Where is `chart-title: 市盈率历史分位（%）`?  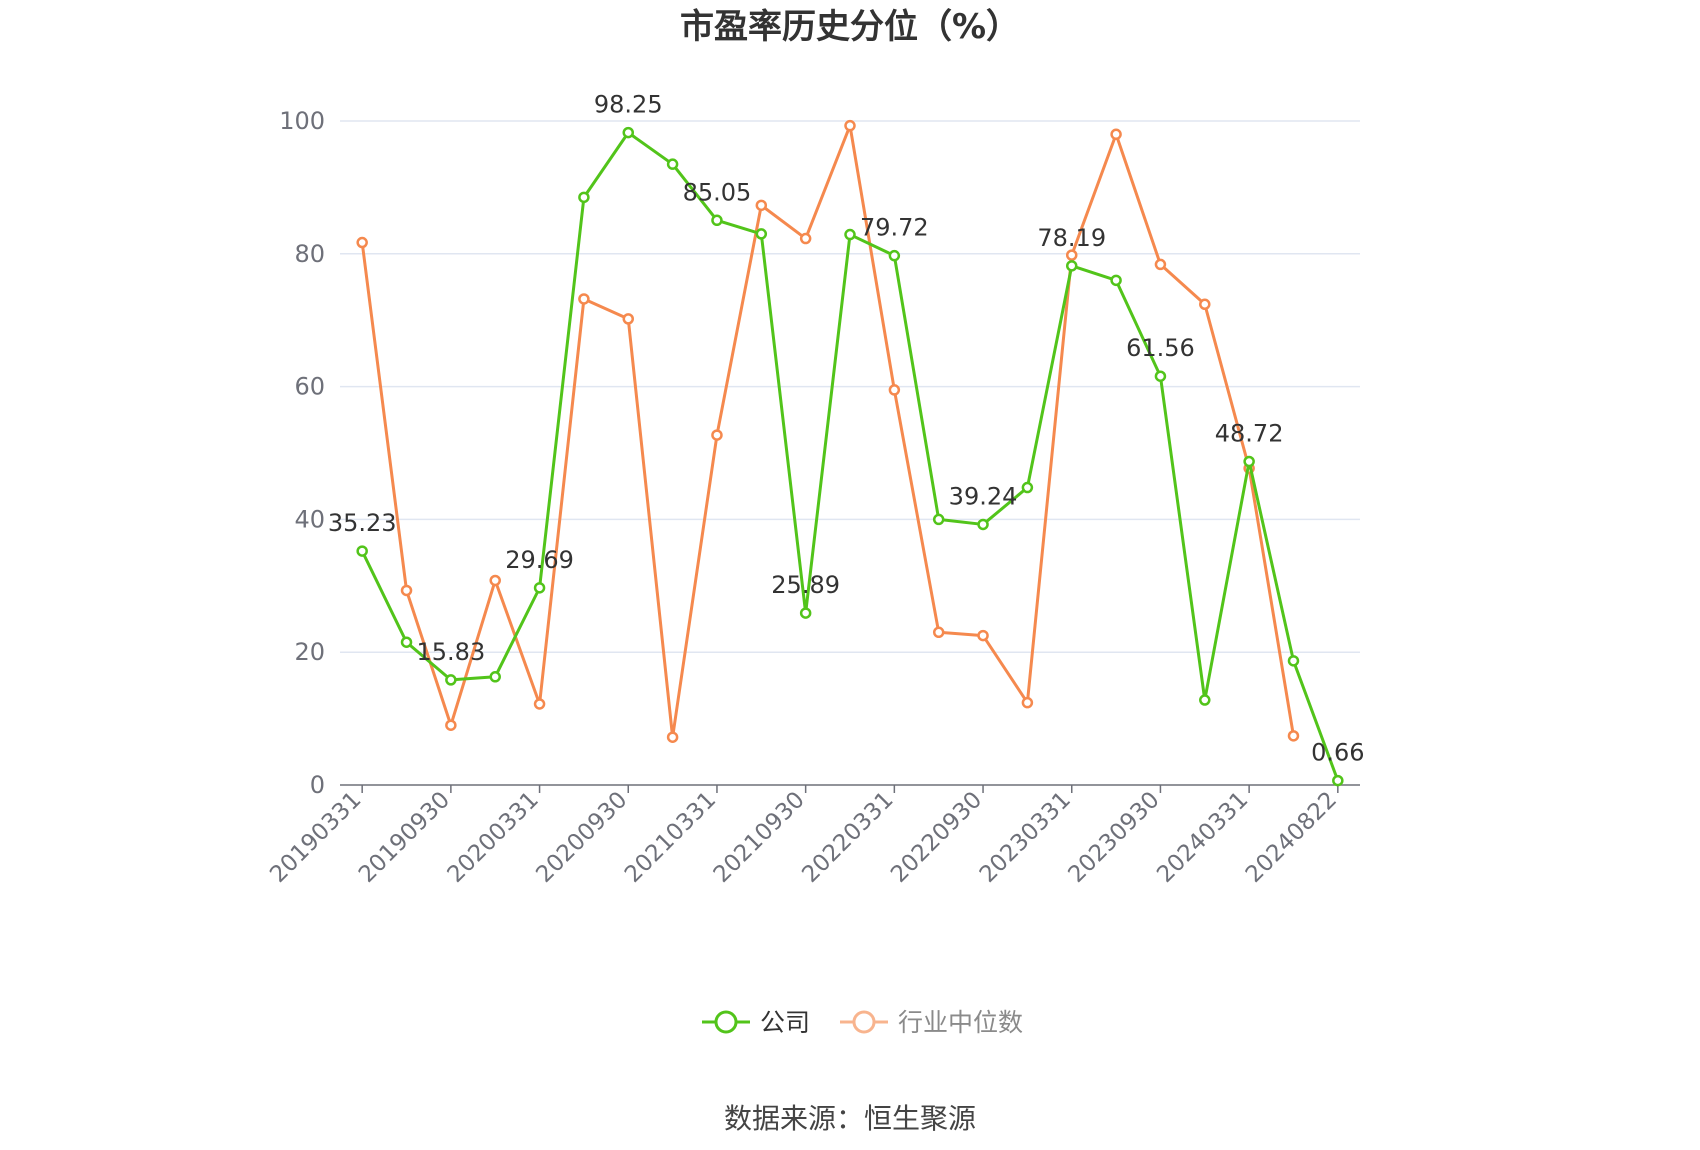
chart-title: 市盈率历史分位（%） is located at coordinates (850, 27).